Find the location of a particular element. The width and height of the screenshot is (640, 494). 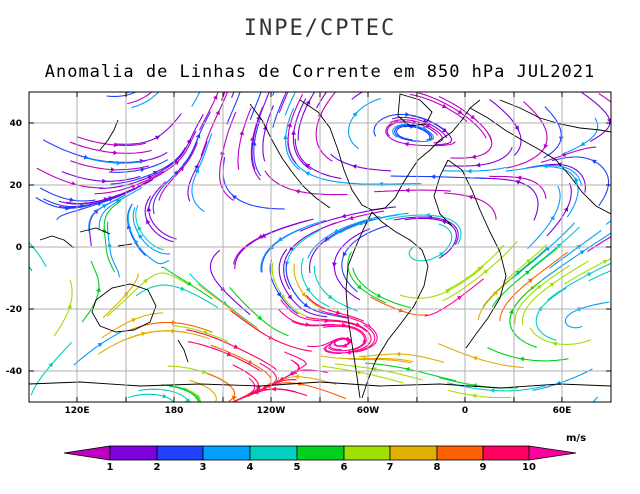

lon-tick-120e: 120E is located at coordinates (77, 411).